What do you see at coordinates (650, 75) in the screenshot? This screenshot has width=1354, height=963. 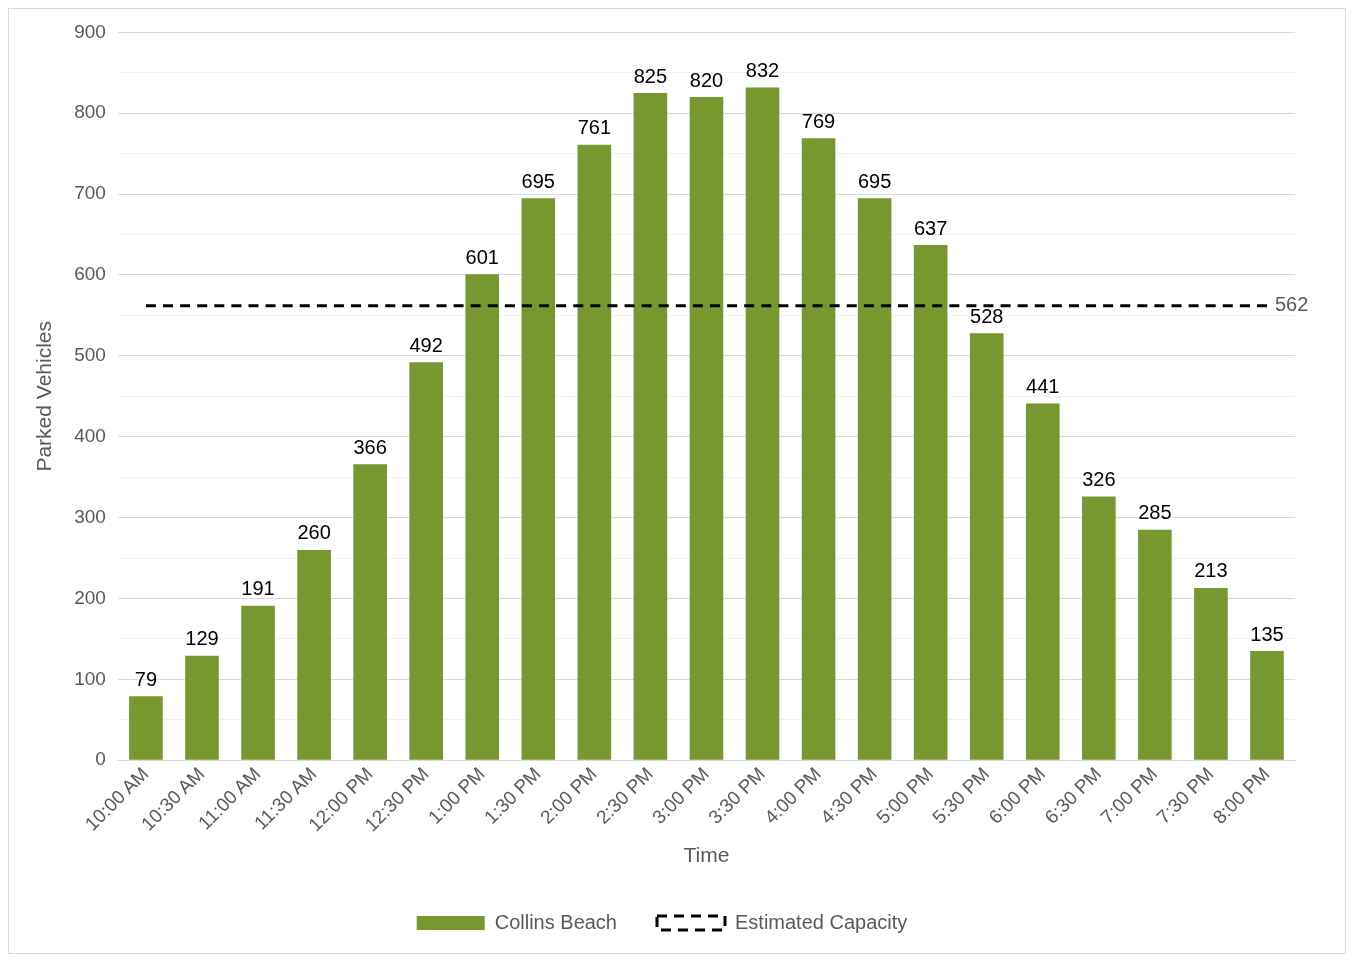 I see `data-label: 825` at bounding box center [650, 75].